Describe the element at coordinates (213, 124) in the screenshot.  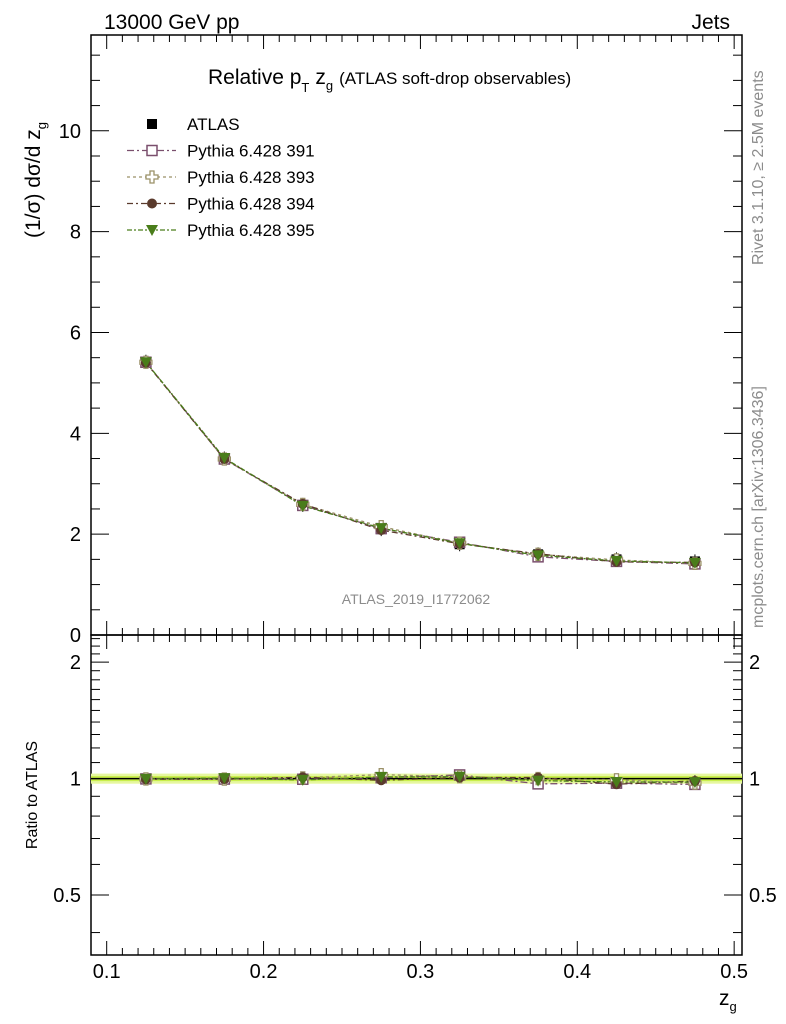
I see `legend-label: ATLAS` at that location.